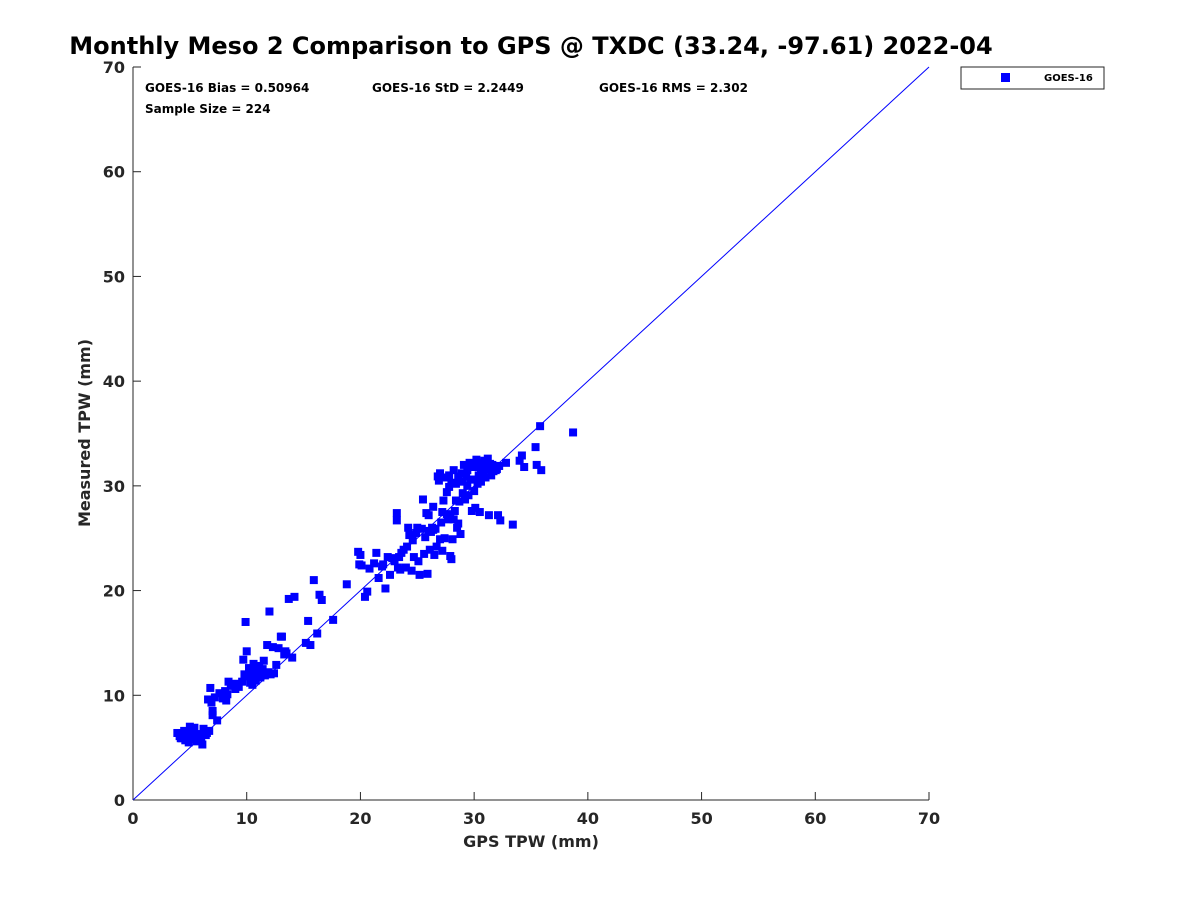 This screenshot has height=900, width=1200. I want to click on y-axis-label: Measured TPW (mm), so click(84, 433).